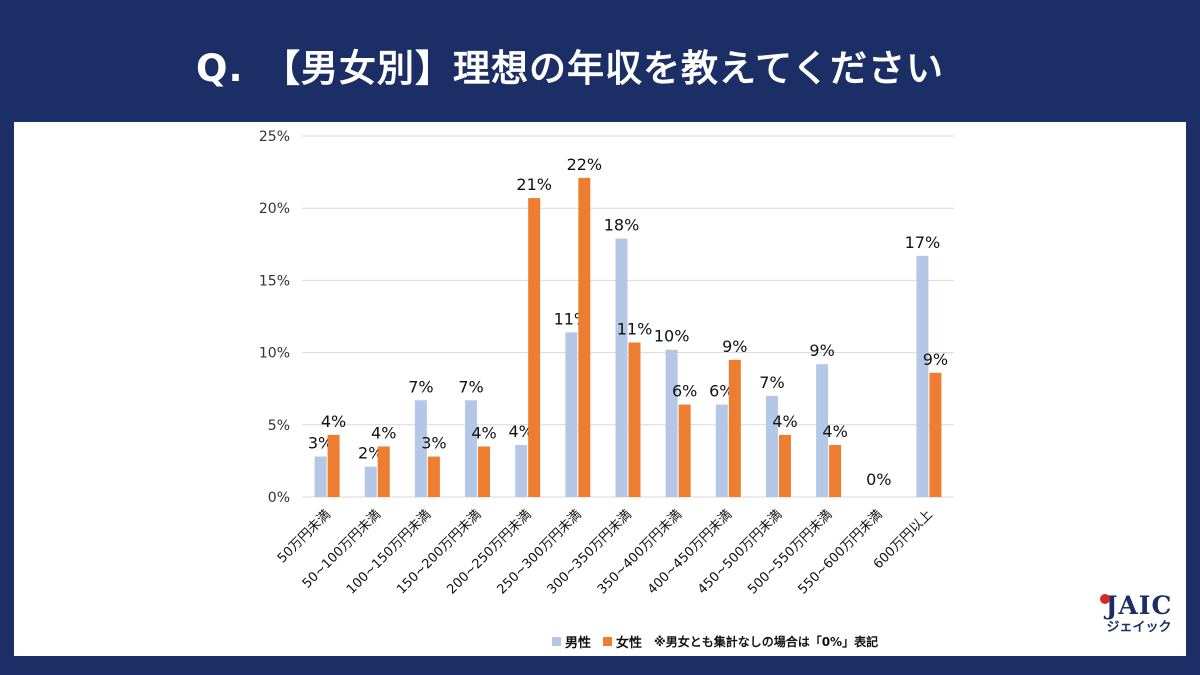  I want to click on jaic-logo: JAIC ジェイック, so click(1139, 620).